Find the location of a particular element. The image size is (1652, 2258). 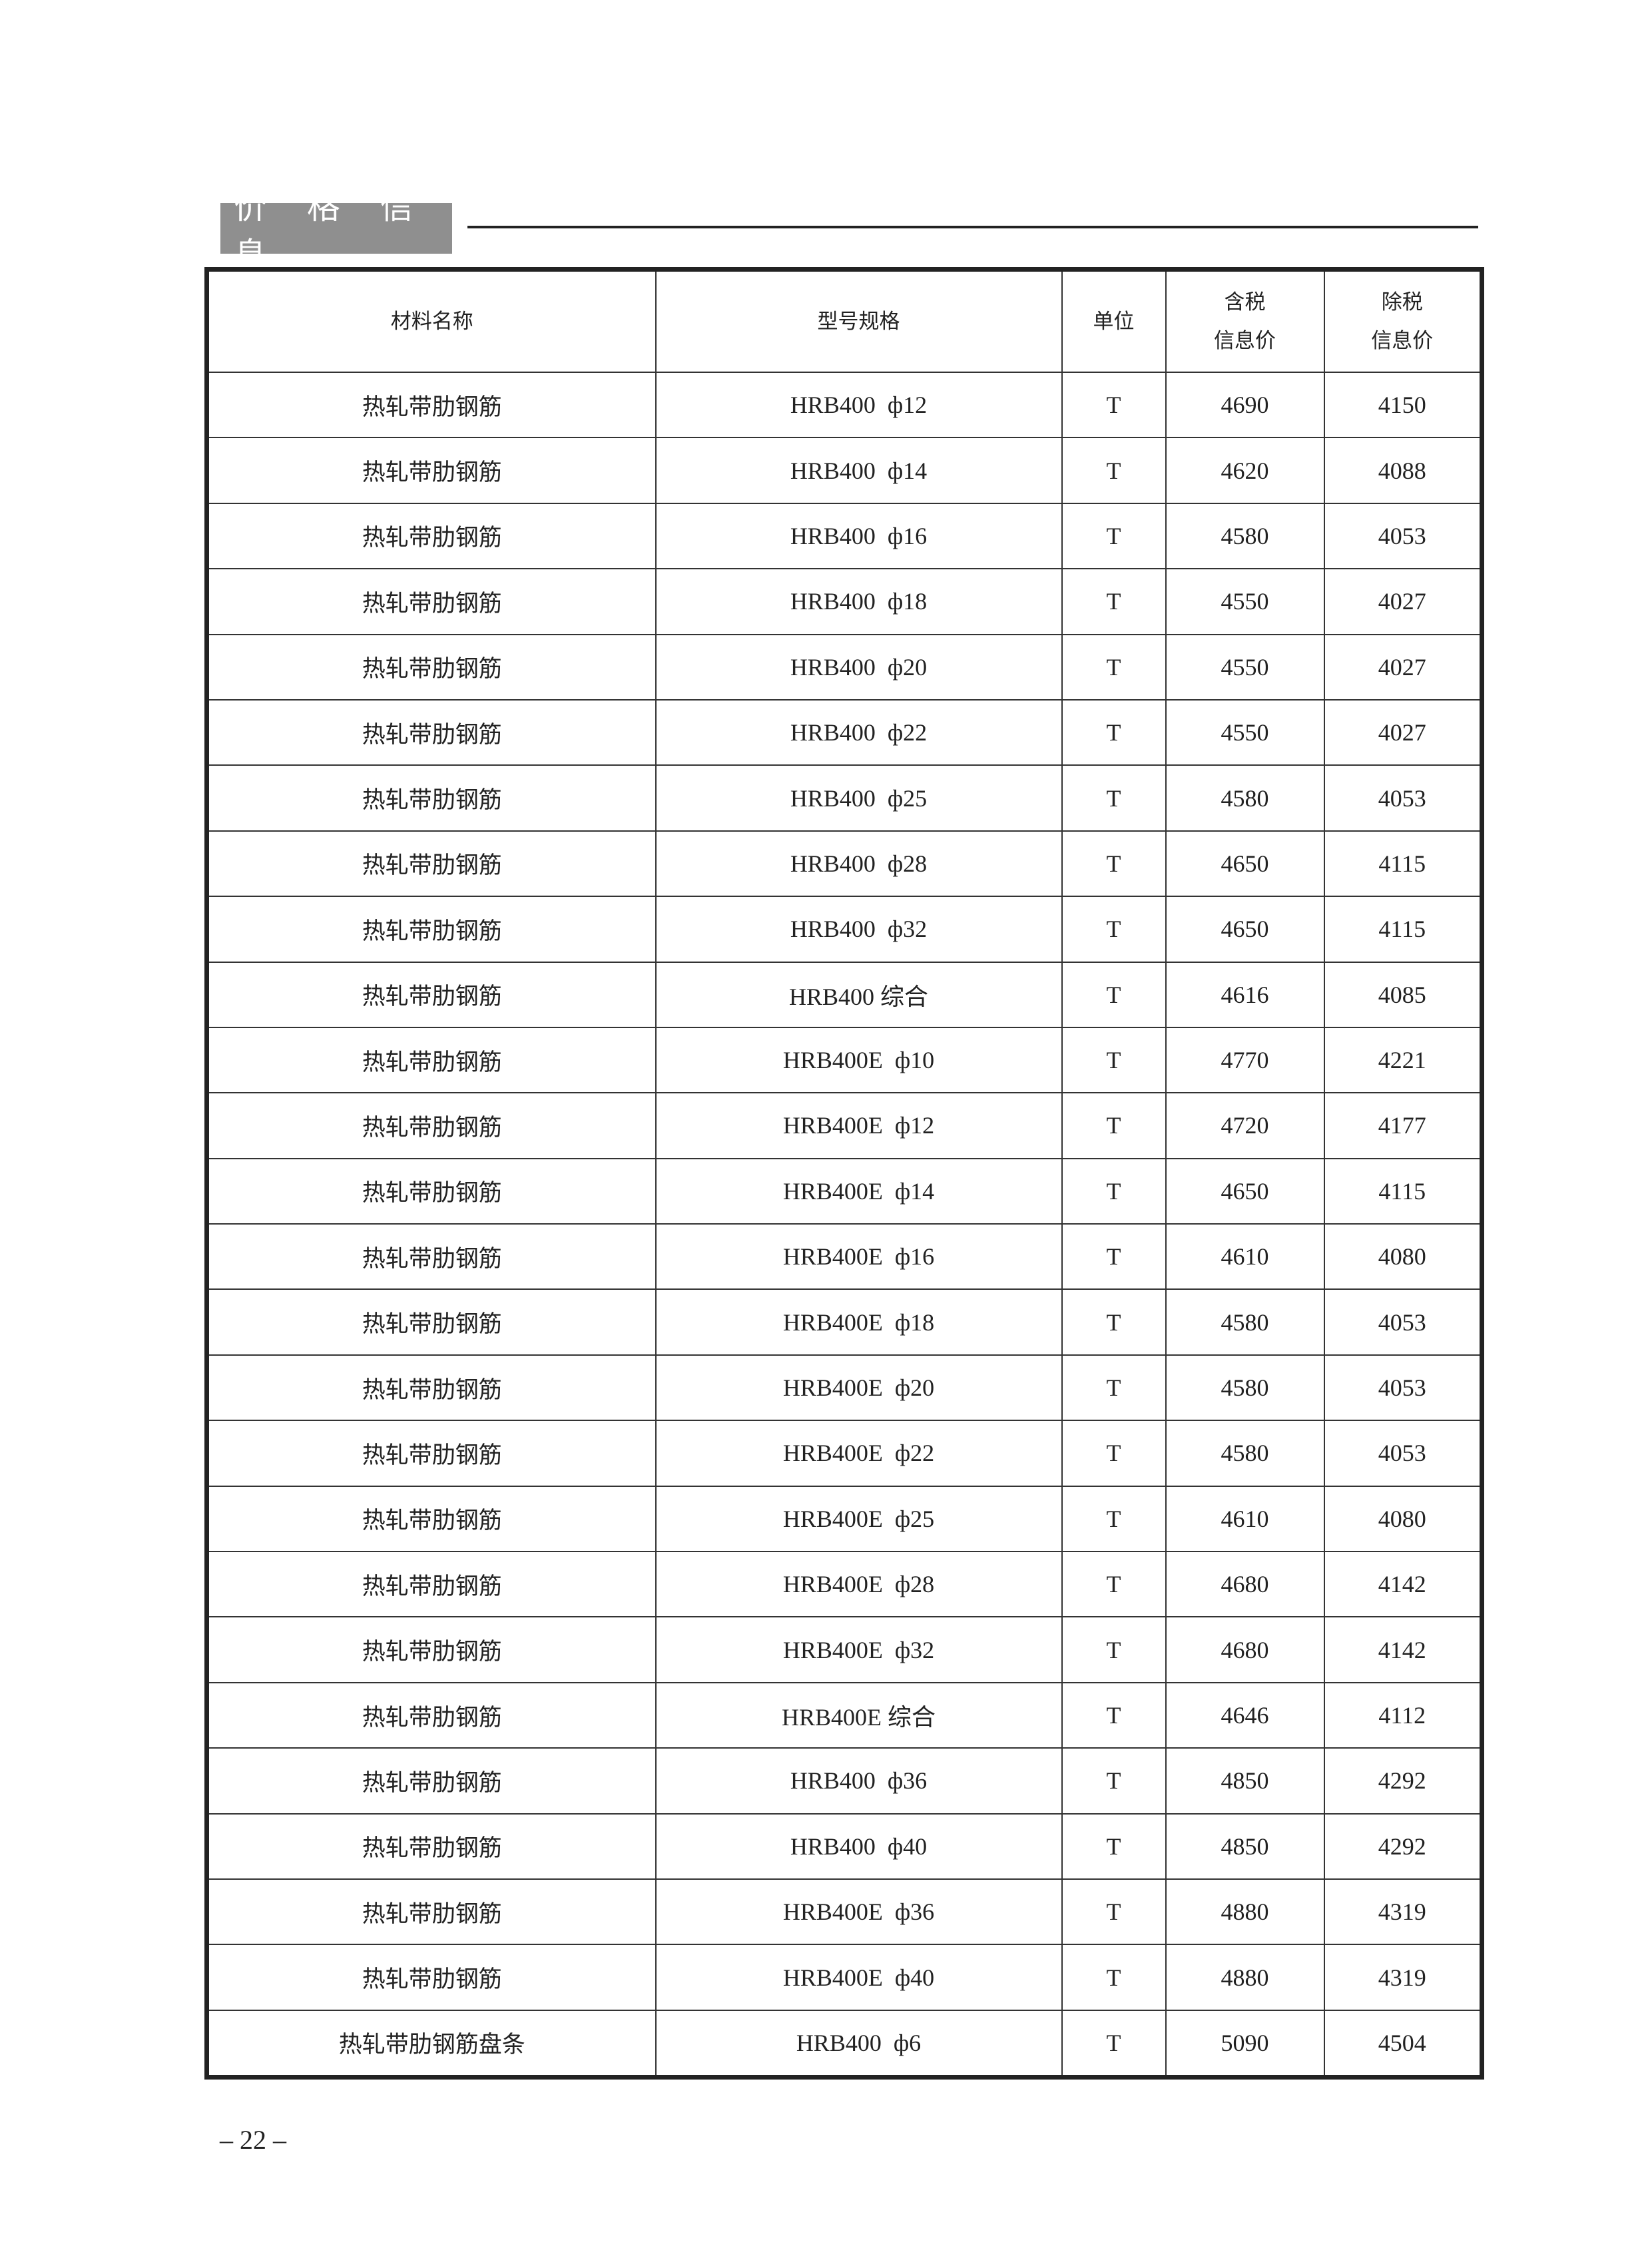

cell-tax-excluded-price: 4085 is located at coordinates (1403, 994).